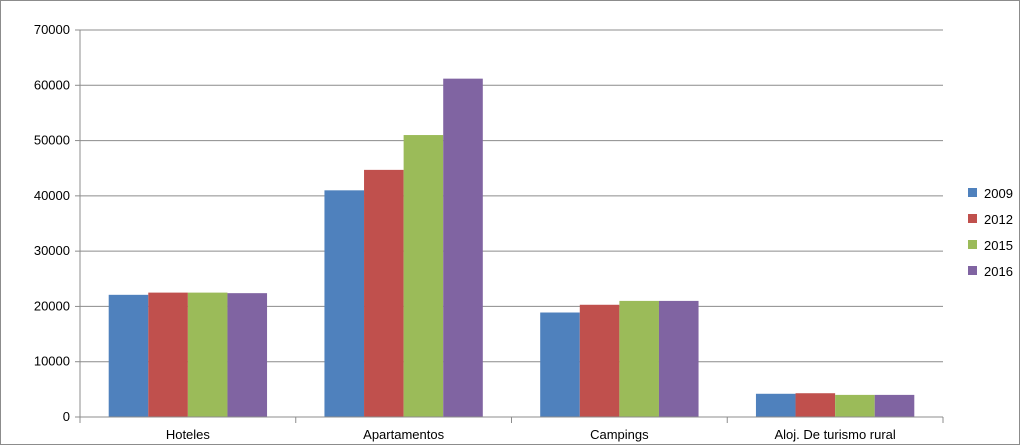 This screenshot has height=447, width=1022. What do you see at coordinates (998, 219) in the screenshot?
I see `legend-label-2012: 2012` at bounding box center [998, 219].